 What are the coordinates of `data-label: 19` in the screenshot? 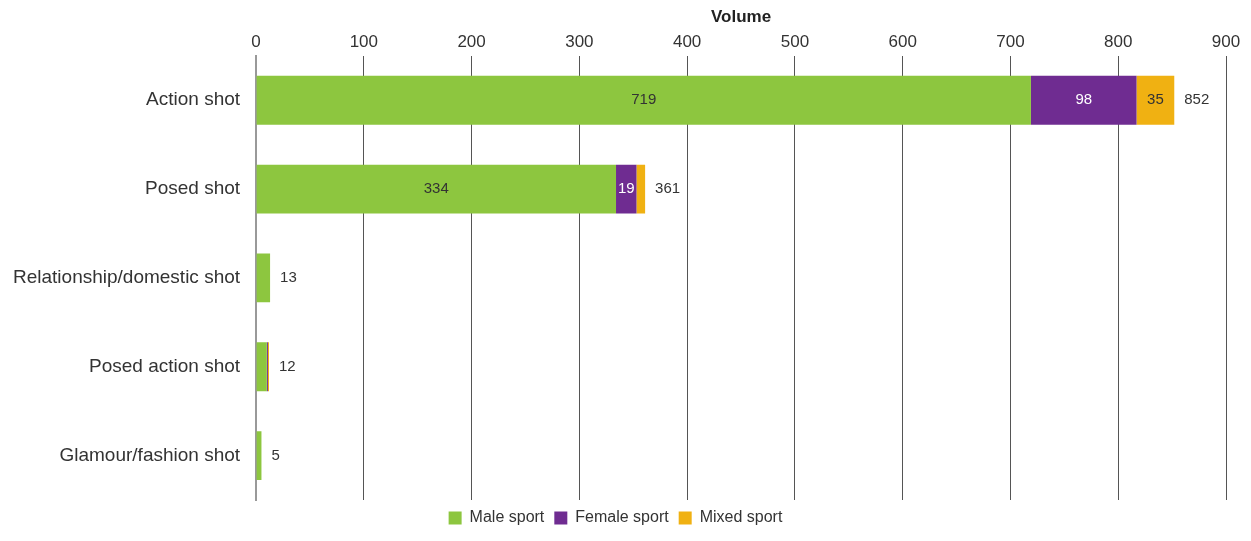 It's located at (626, 188).